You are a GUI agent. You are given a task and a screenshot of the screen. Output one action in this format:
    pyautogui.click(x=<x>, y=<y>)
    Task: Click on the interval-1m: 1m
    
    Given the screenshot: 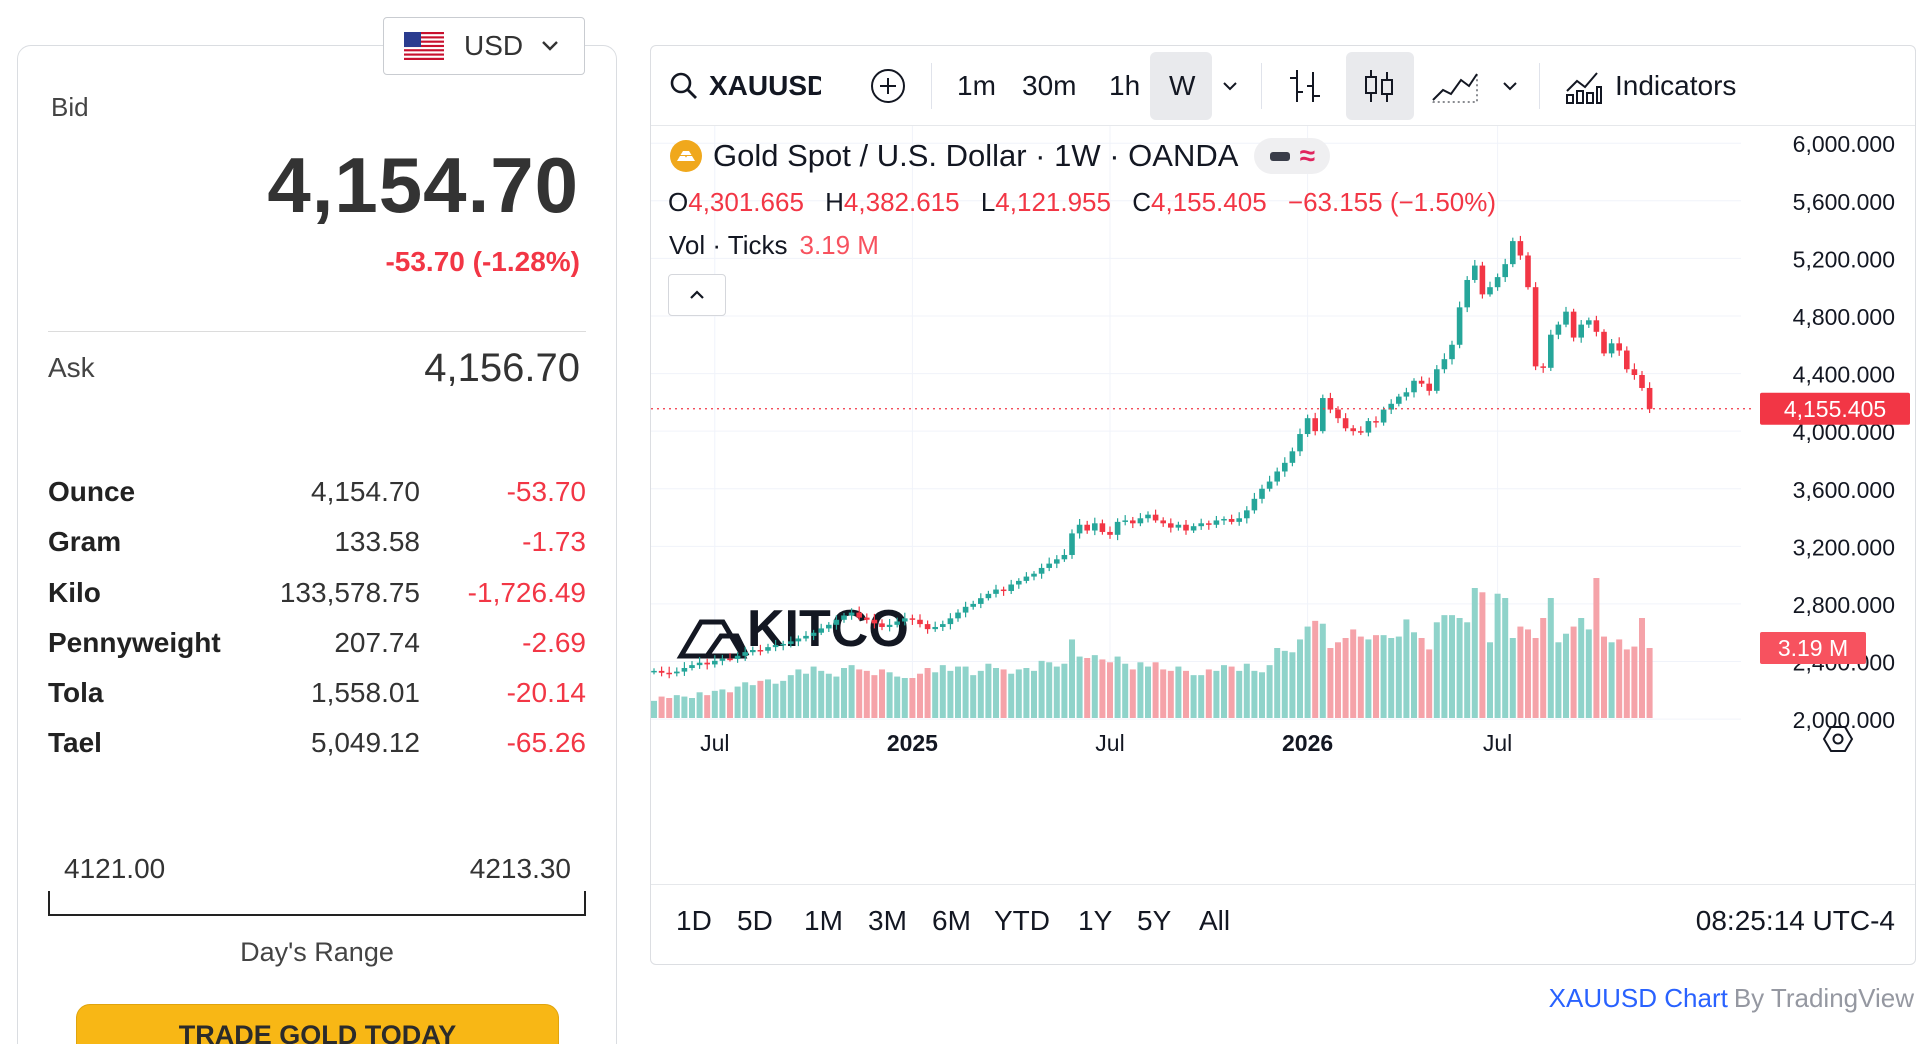 What is the action you would take?
    pyautogui.click(x=976, y=86)
    